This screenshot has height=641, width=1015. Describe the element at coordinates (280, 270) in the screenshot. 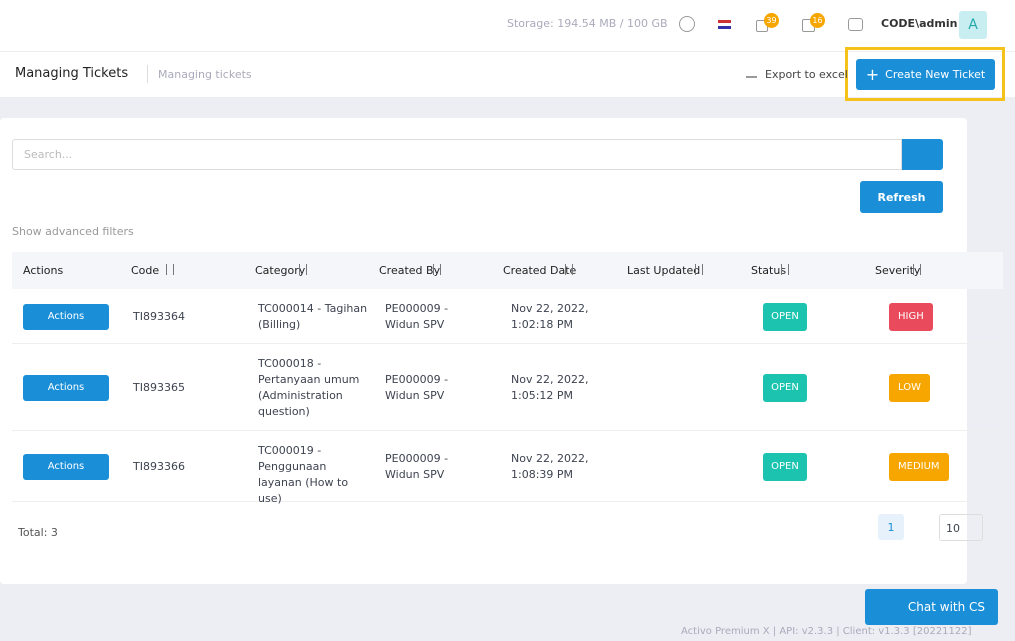

I see `column-header: Category` at that location.